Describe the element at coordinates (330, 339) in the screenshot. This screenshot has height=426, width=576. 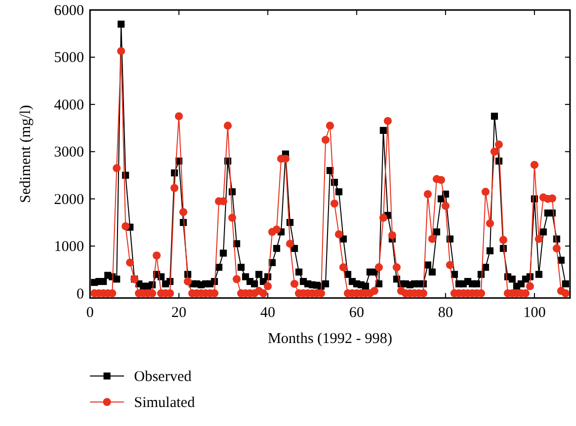
I see `x-axis-title: Months (1992 - 998)` at that location.